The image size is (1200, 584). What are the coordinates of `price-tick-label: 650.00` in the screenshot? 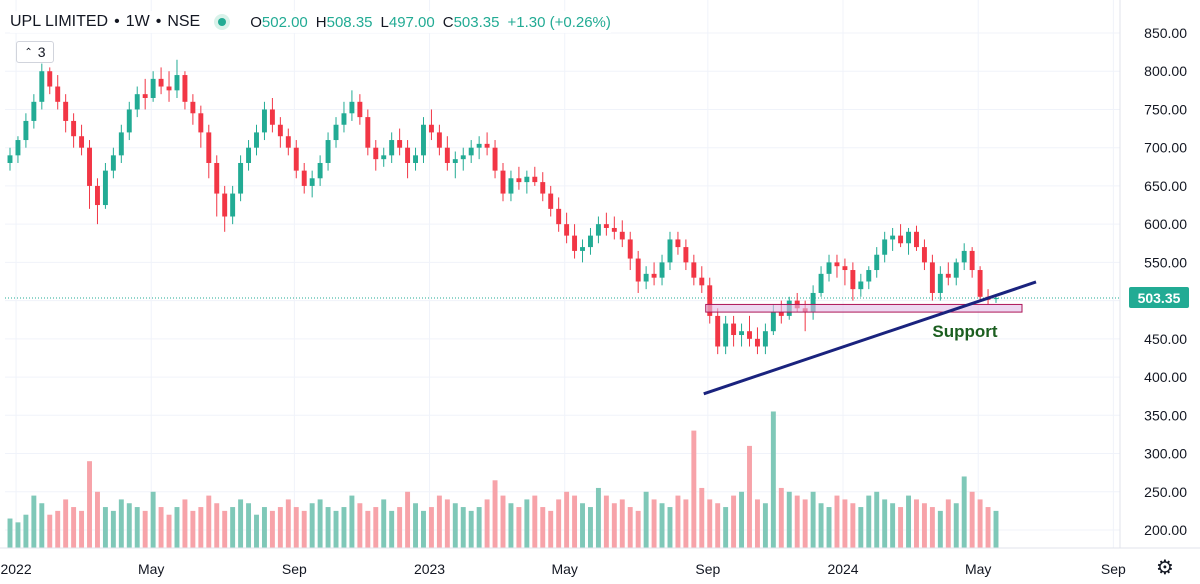 It's located at (1165, 186).